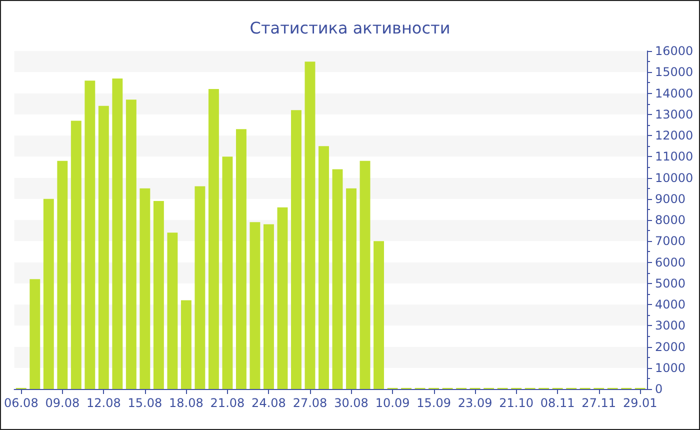 This screenshot has width=700, height=430. Describe the element at coordinates (674, 157) in the screenshot. I see `y-tick-label: 11000` at that location.